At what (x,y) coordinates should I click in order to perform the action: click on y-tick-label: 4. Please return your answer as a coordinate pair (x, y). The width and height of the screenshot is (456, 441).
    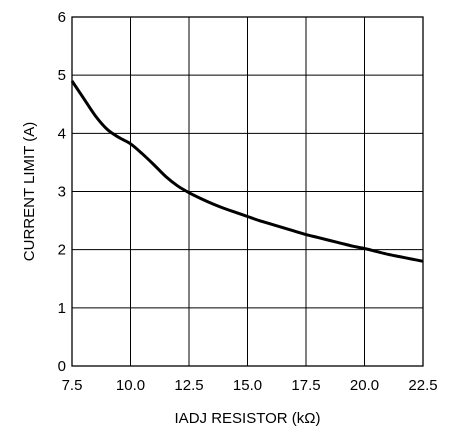
    Looking at the image, I should click on (62, 133).